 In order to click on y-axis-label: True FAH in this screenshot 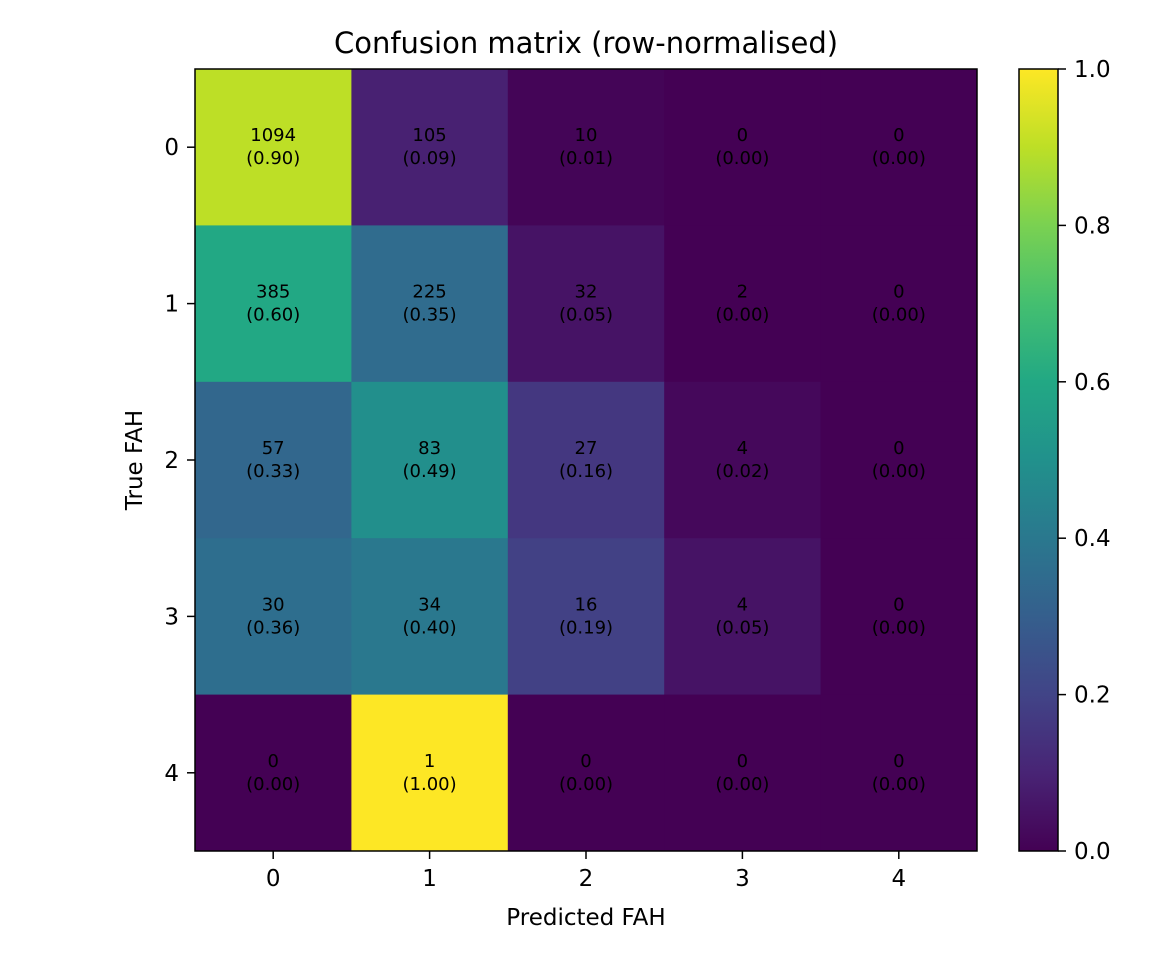, I will do `click(135, 460)`.